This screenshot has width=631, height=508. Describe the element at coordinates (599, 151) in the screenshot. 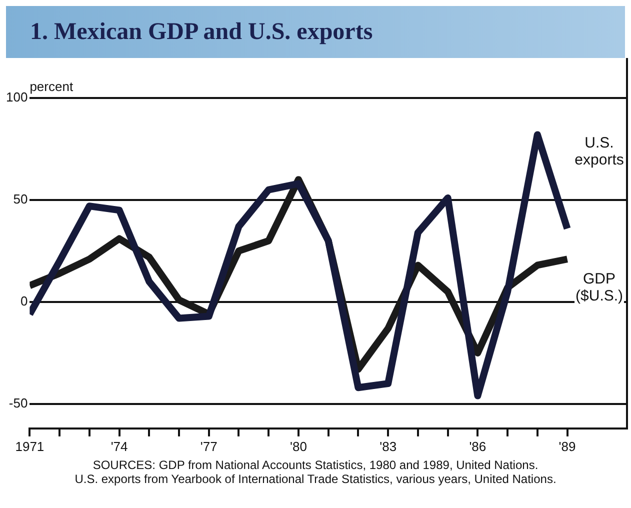

I see `series-label: U.S. exports` at that location.